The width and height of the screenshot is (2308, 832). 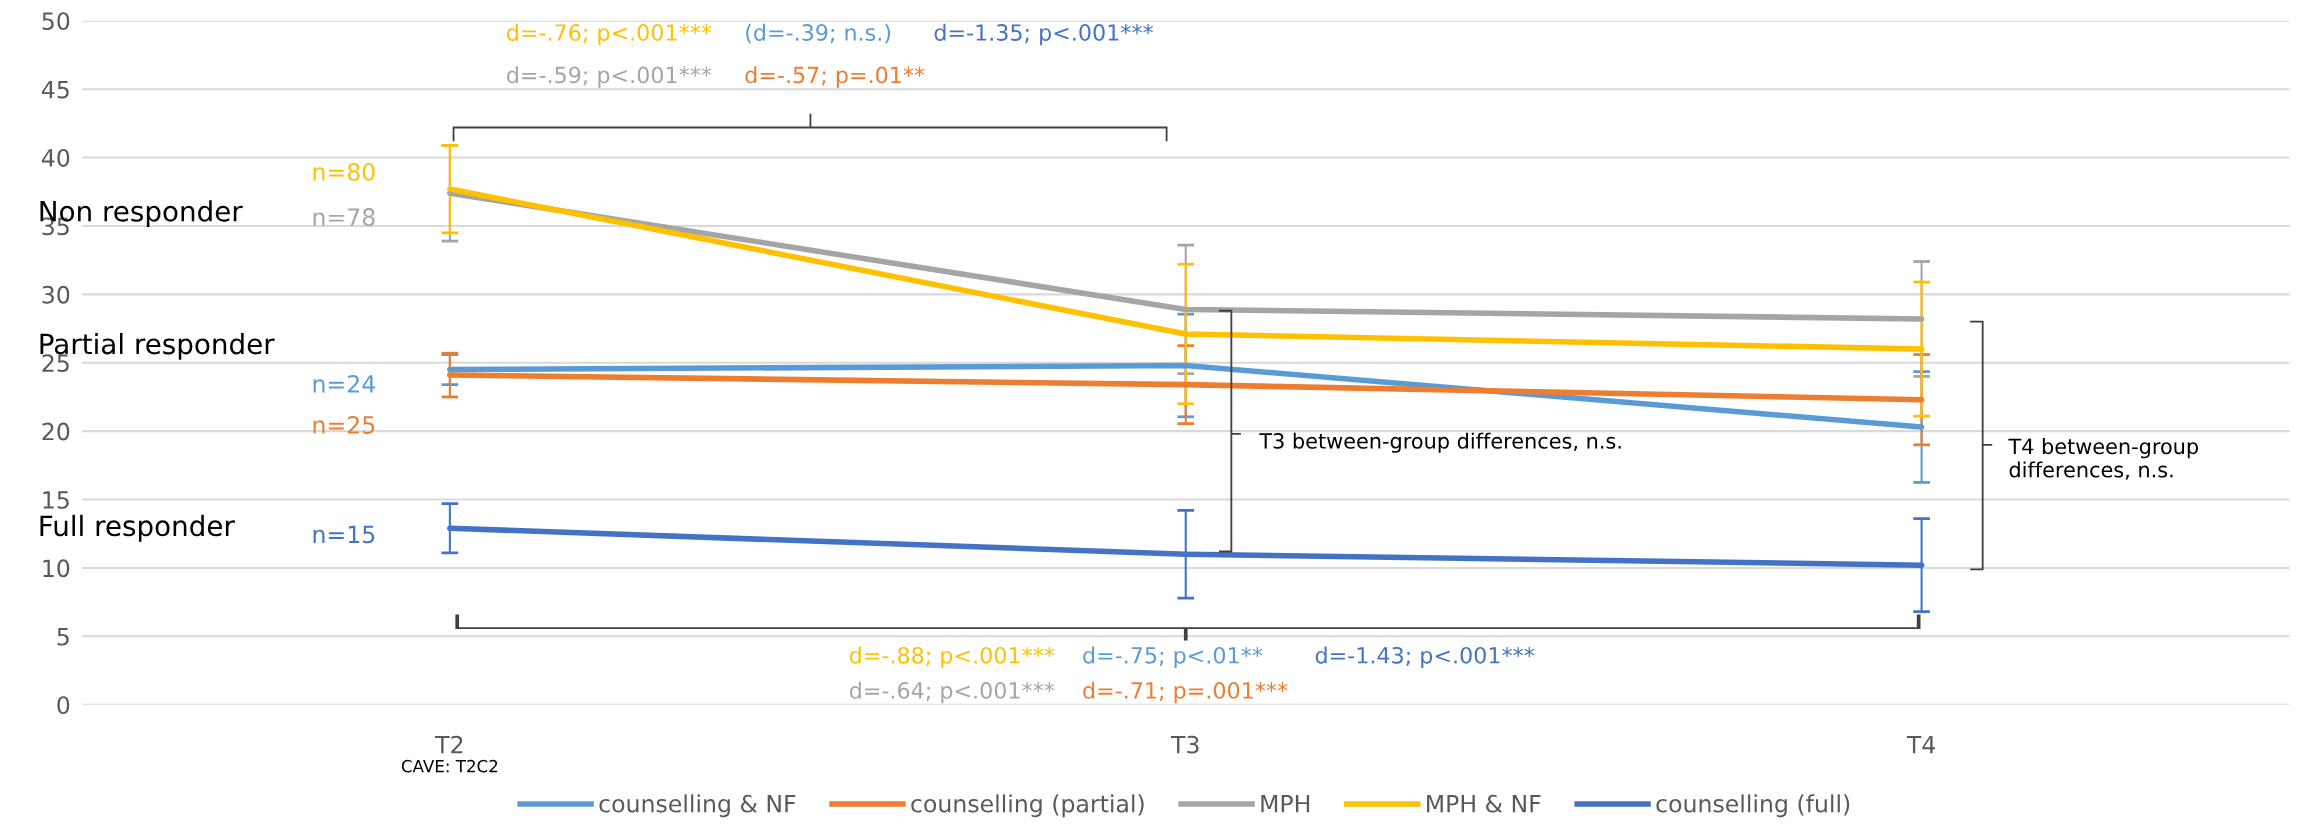 I want to click on annotation: d=-1.35; p<.001***, so click(x=1043, y=34).